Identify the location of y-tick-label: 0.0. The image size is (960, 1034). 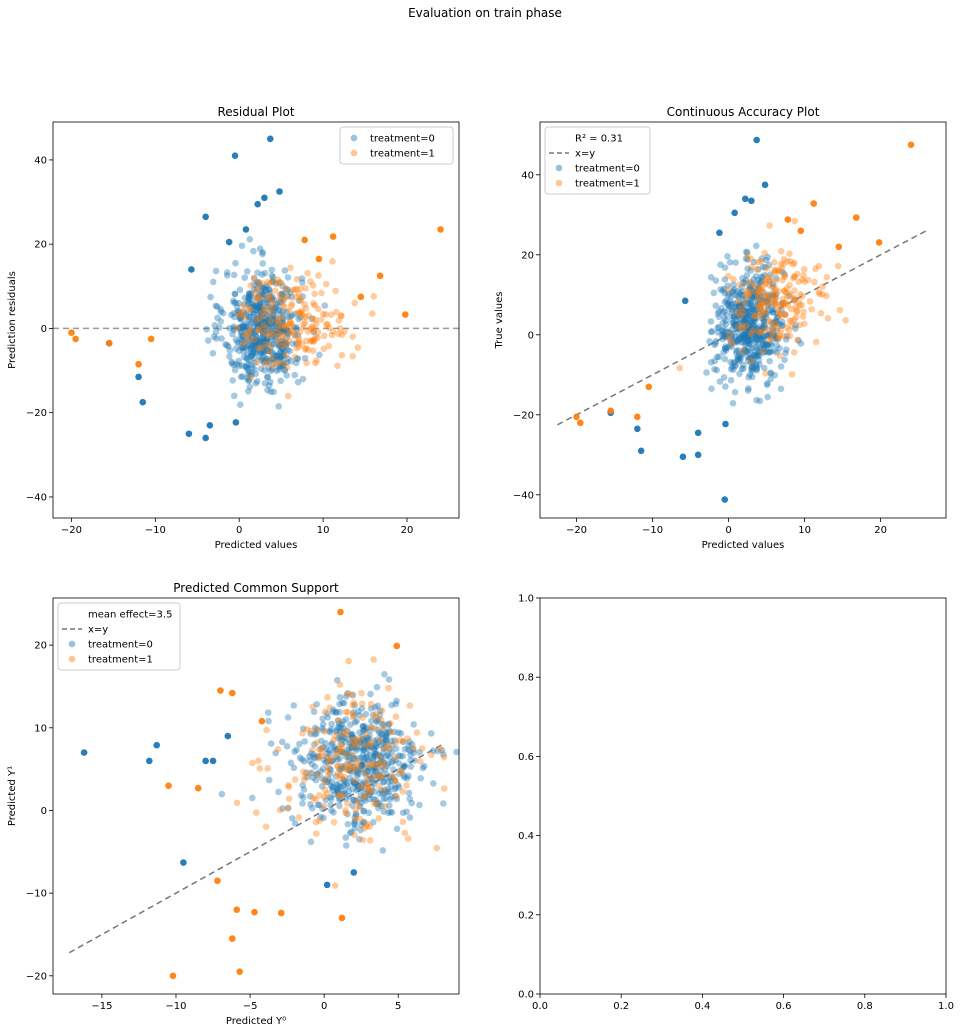
(526, 995).